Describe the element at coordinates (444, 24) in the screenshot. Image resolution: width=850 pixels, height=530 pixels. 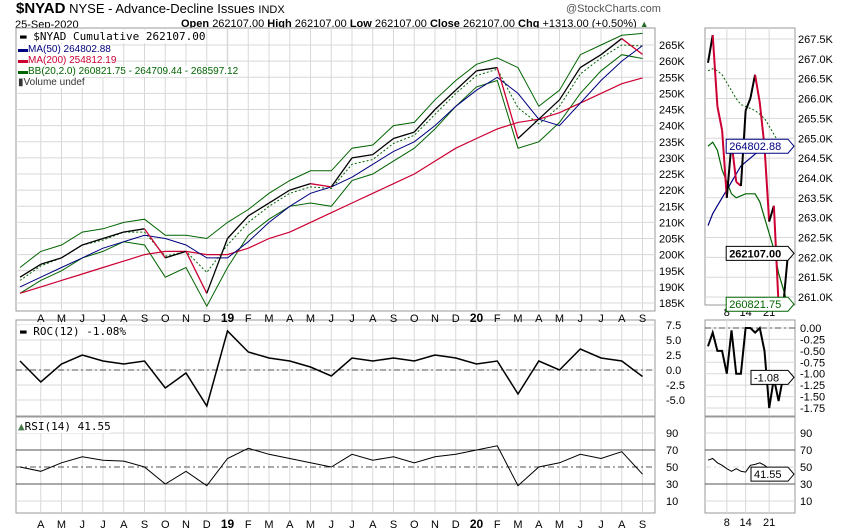
I see `close-label: Close` at that location.